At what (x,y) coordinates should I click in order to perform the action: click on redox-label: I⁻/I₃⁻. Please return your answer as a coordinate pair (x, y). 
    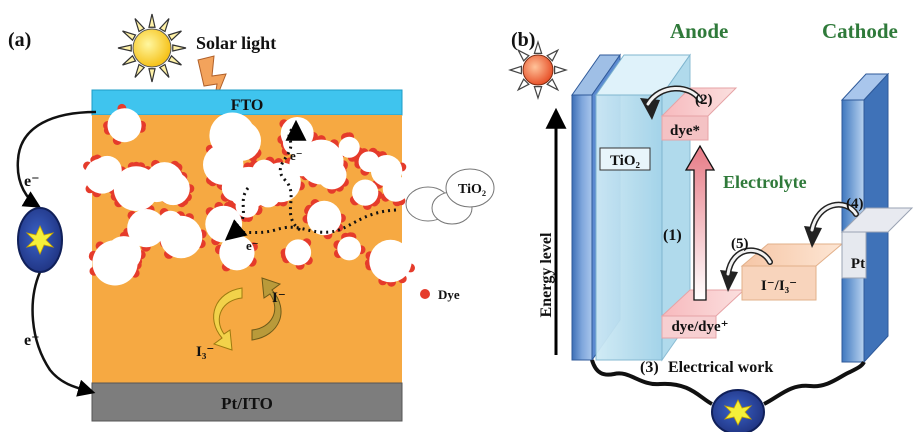
    Looking at the image, I should click on (779, 286).